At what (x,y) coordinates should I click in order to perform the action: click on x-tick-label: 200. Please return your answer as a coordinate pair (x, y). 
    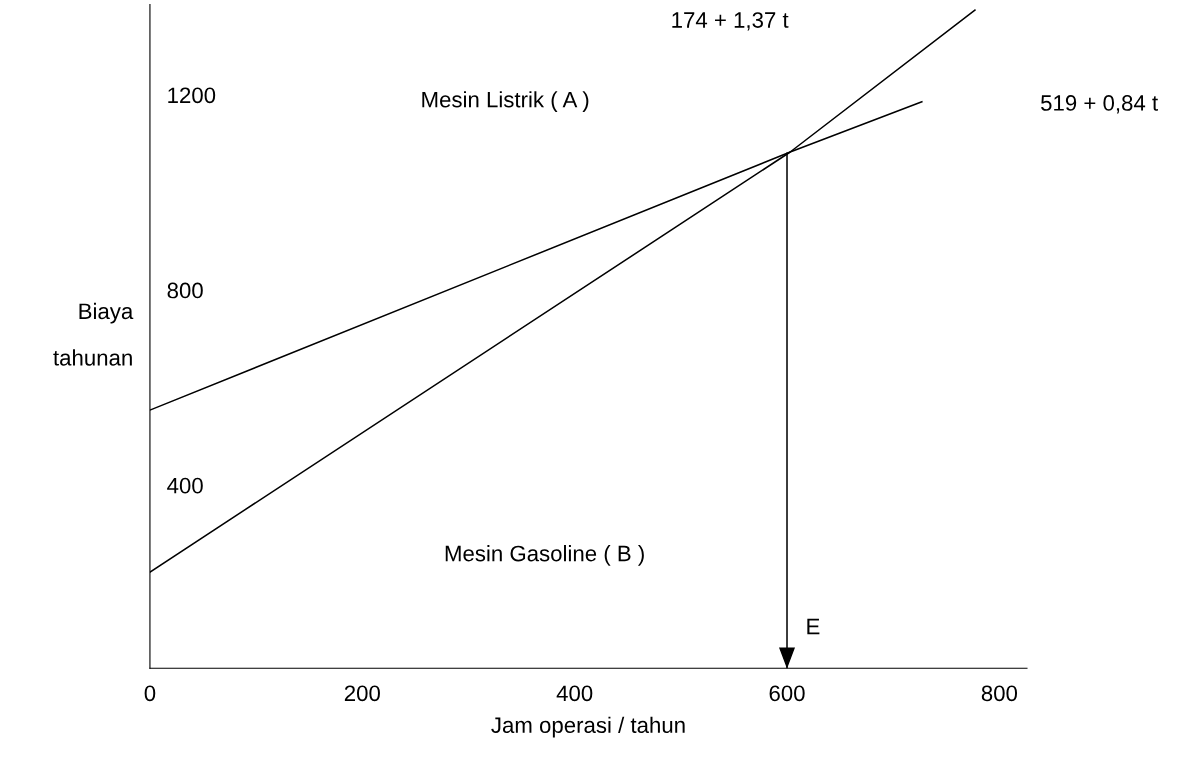
    Looking at the image, I should click on (362, 693).